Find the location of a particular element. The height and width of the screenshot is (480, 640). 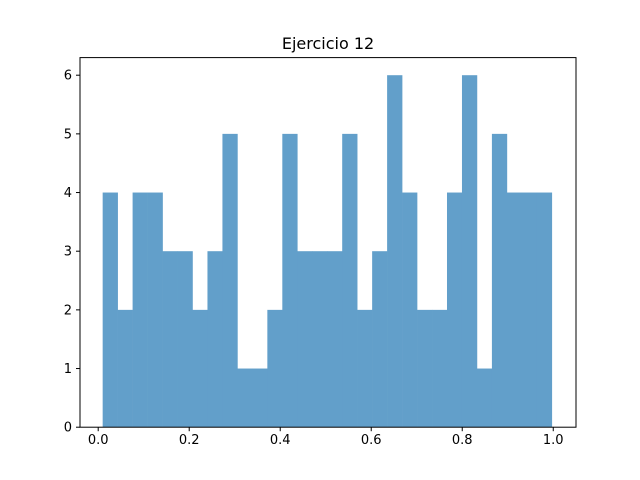

y-tick-label: 5 is located at coordinates (68, 134).